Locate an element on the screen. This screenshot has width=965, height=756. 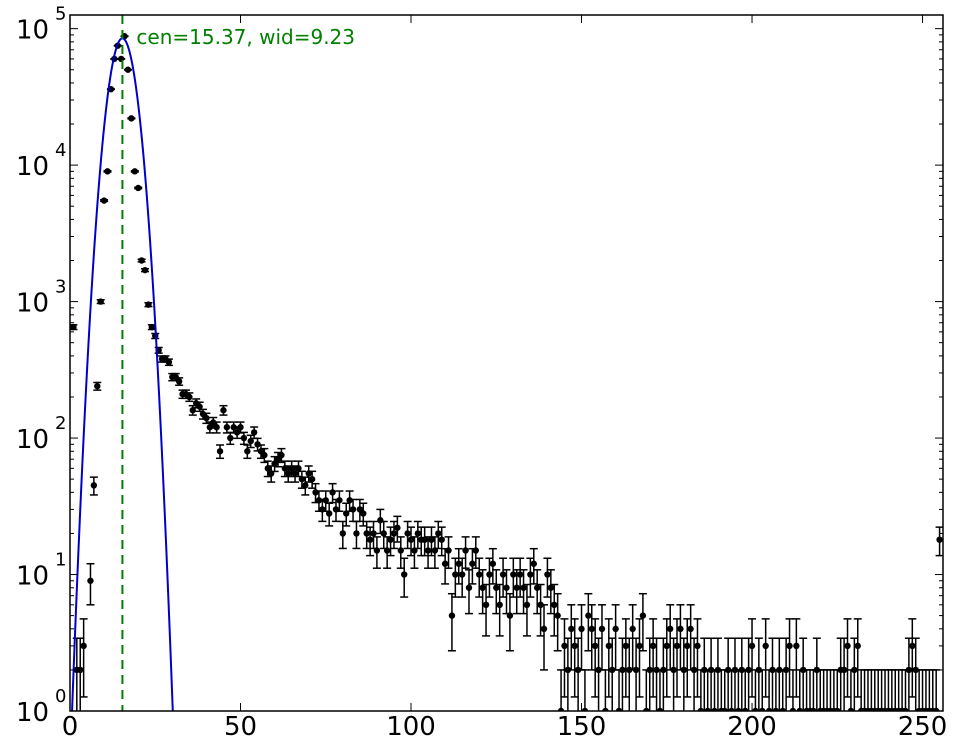
x-tick-label: 0 is located at coordinates (70, 727).